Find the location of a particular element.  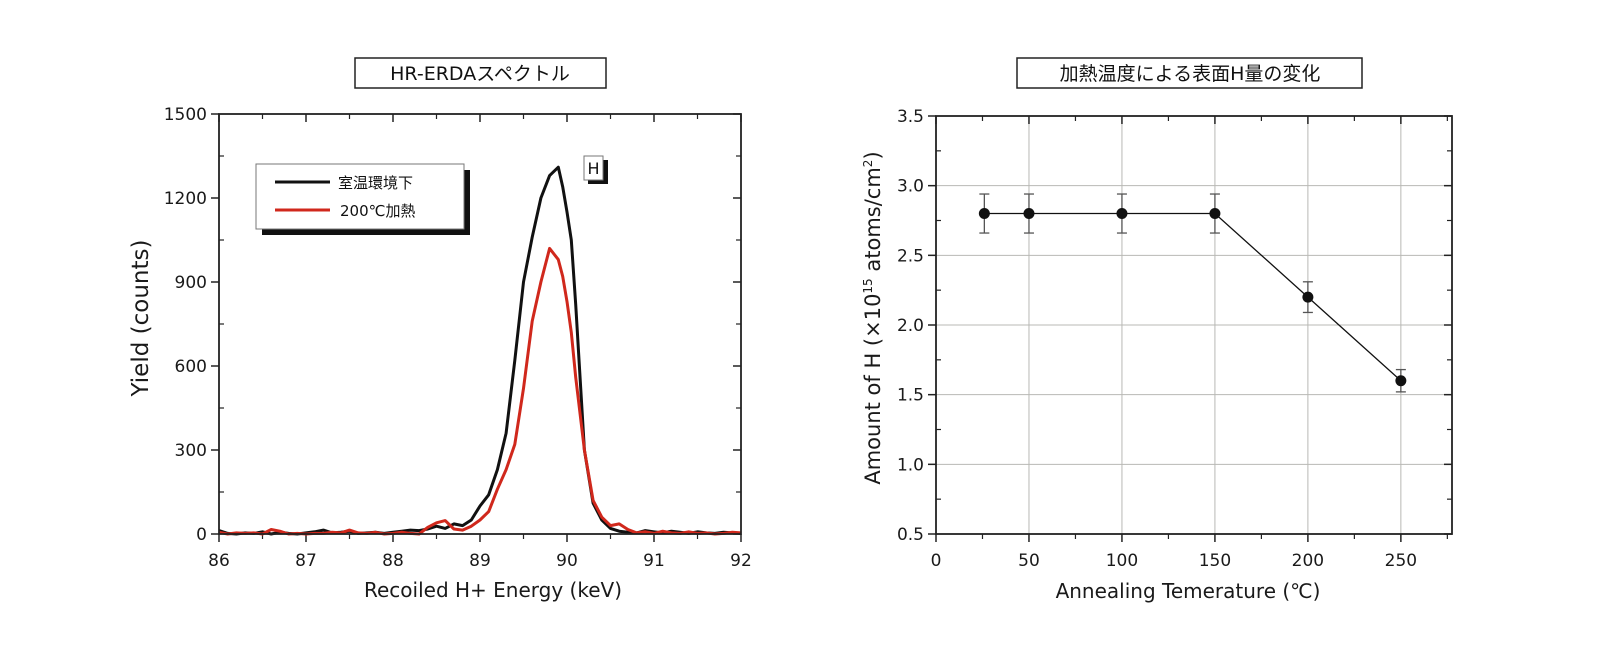

left-y-axis-label: Yield (counts) is located at coordinates (141, 319).